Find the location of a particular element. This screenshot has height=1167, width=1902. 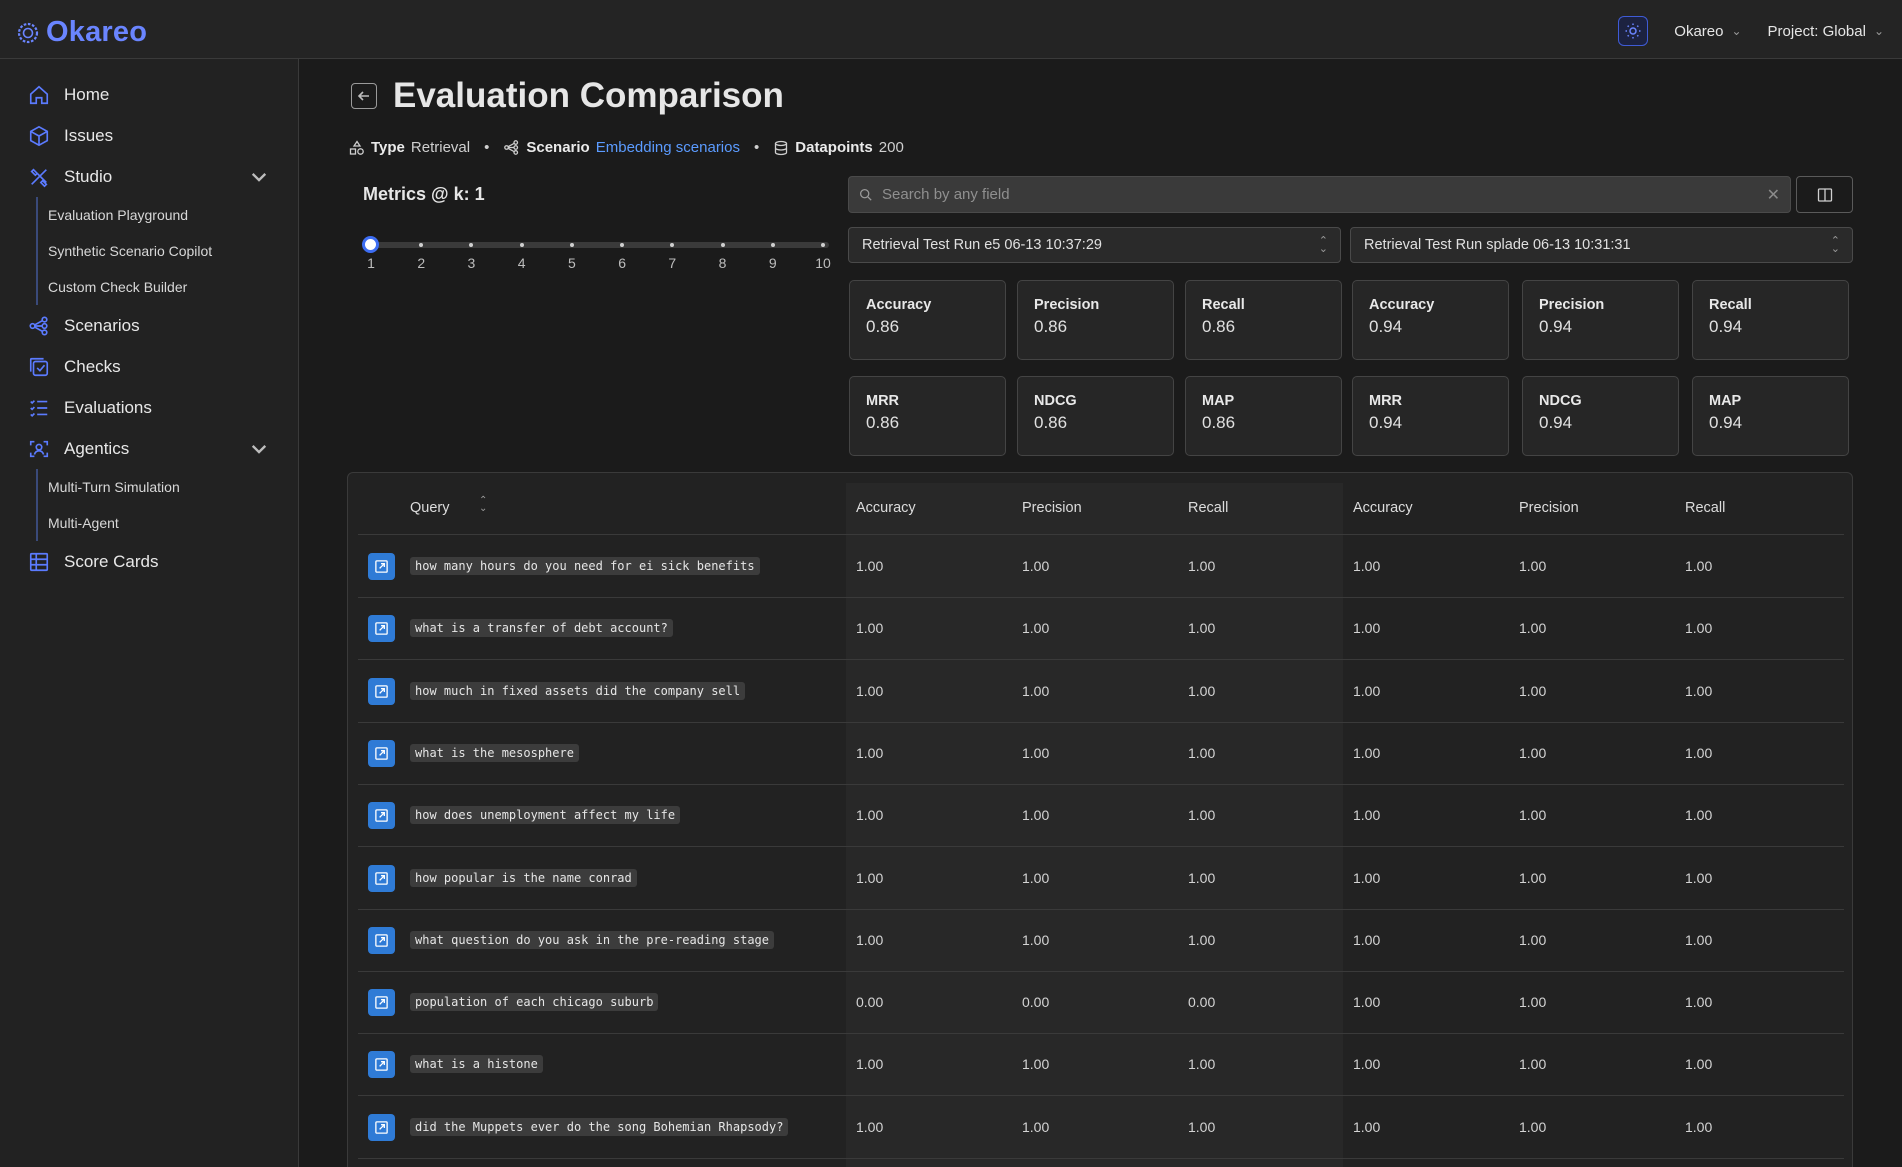

header-query: Query is located at coordinates (430, 508).